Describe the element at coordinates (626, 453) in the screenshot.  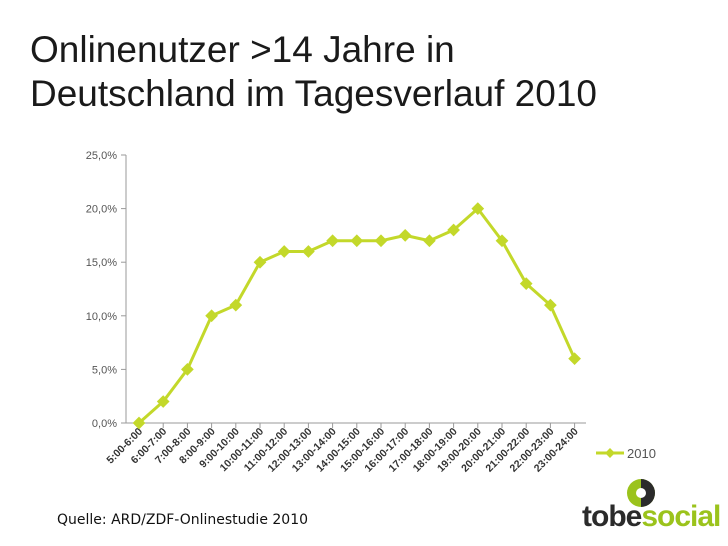
I see `legend: 2010` at that location.